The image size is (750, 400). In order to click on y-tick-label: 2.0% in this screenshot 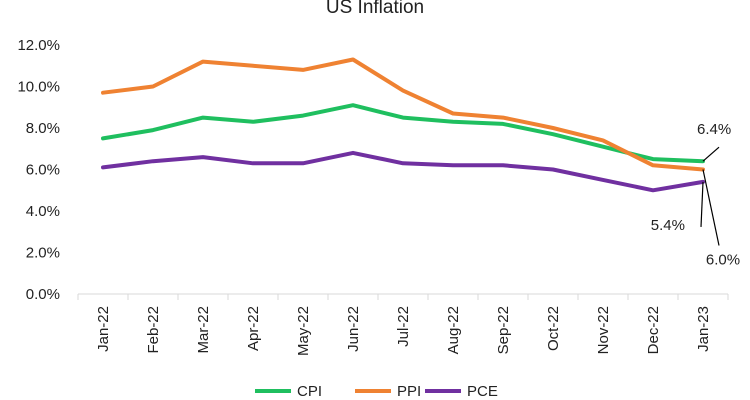, I will do `click(43, 253)`.